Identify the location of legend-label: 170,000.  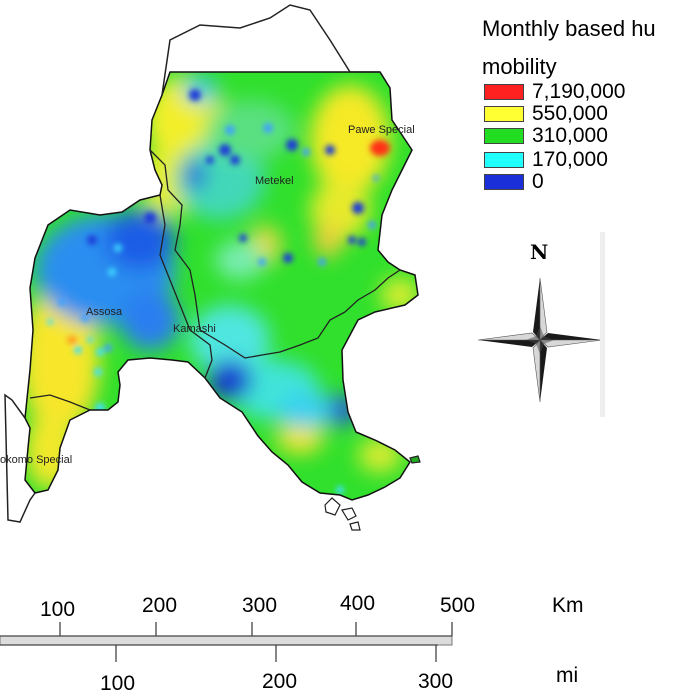
(570, 159).